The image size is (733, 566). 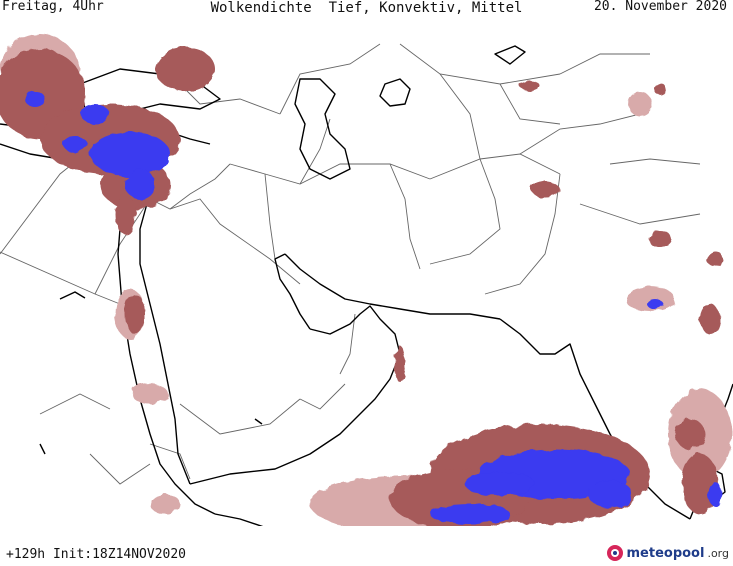 What do you see at coordinates (366, 546) in the screenshot?
I see `map-footer: +129h Init:18Z14NOV2020 meteopool .org` at bounding box center [366, 546].